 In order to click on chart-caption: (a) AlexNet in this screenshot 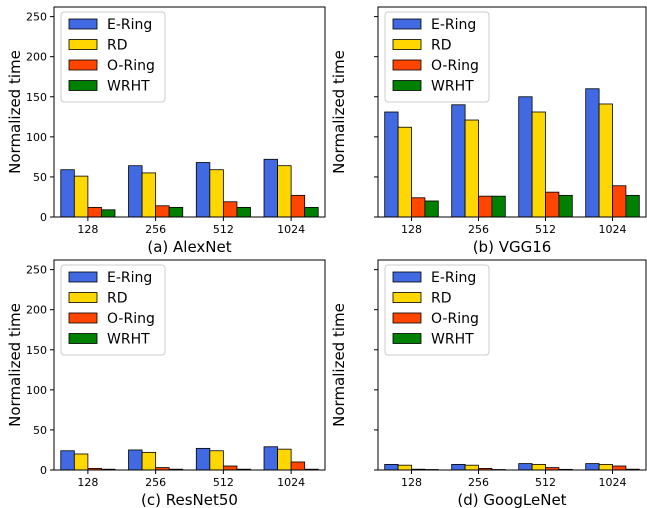, I will do `click(189, 247)`.